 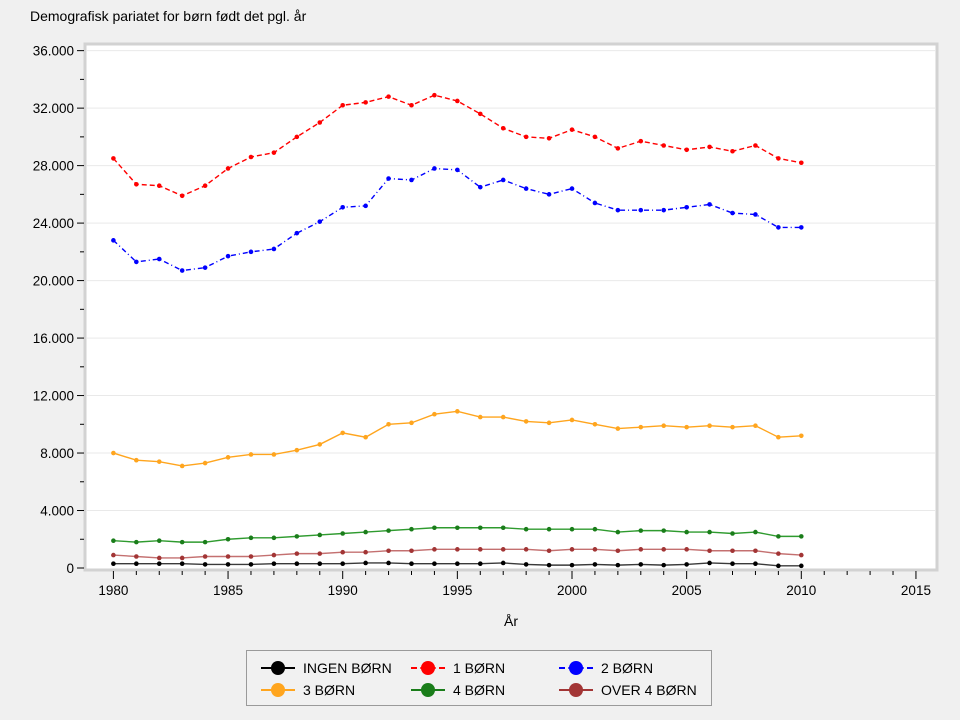 What do you see at coordinates (479, 690) in the screenshot?
I see `legend-label: 4 BØRN` at bounding box center [479, 690].